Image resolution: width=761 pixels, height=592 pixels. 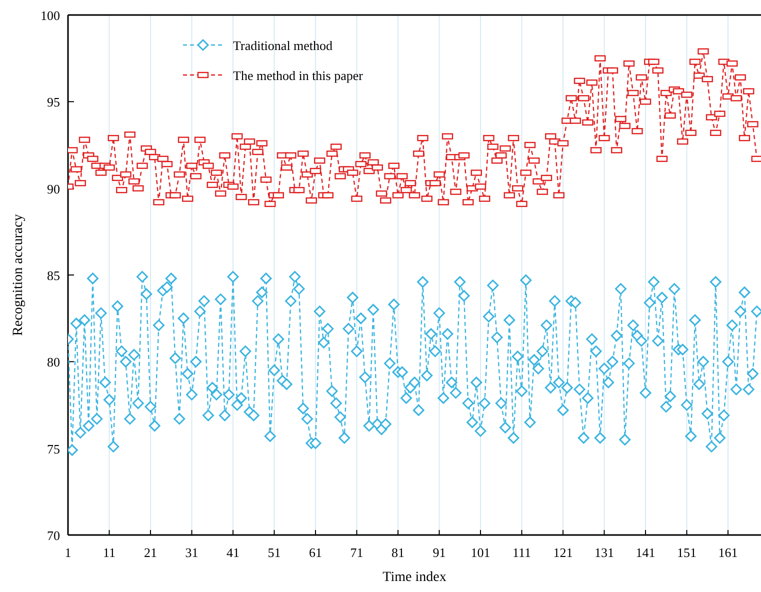 What do you see at coordinates (233, 552) in the screenshot?
I see `x-tick-label: 41` at bounding box center [233, 552].